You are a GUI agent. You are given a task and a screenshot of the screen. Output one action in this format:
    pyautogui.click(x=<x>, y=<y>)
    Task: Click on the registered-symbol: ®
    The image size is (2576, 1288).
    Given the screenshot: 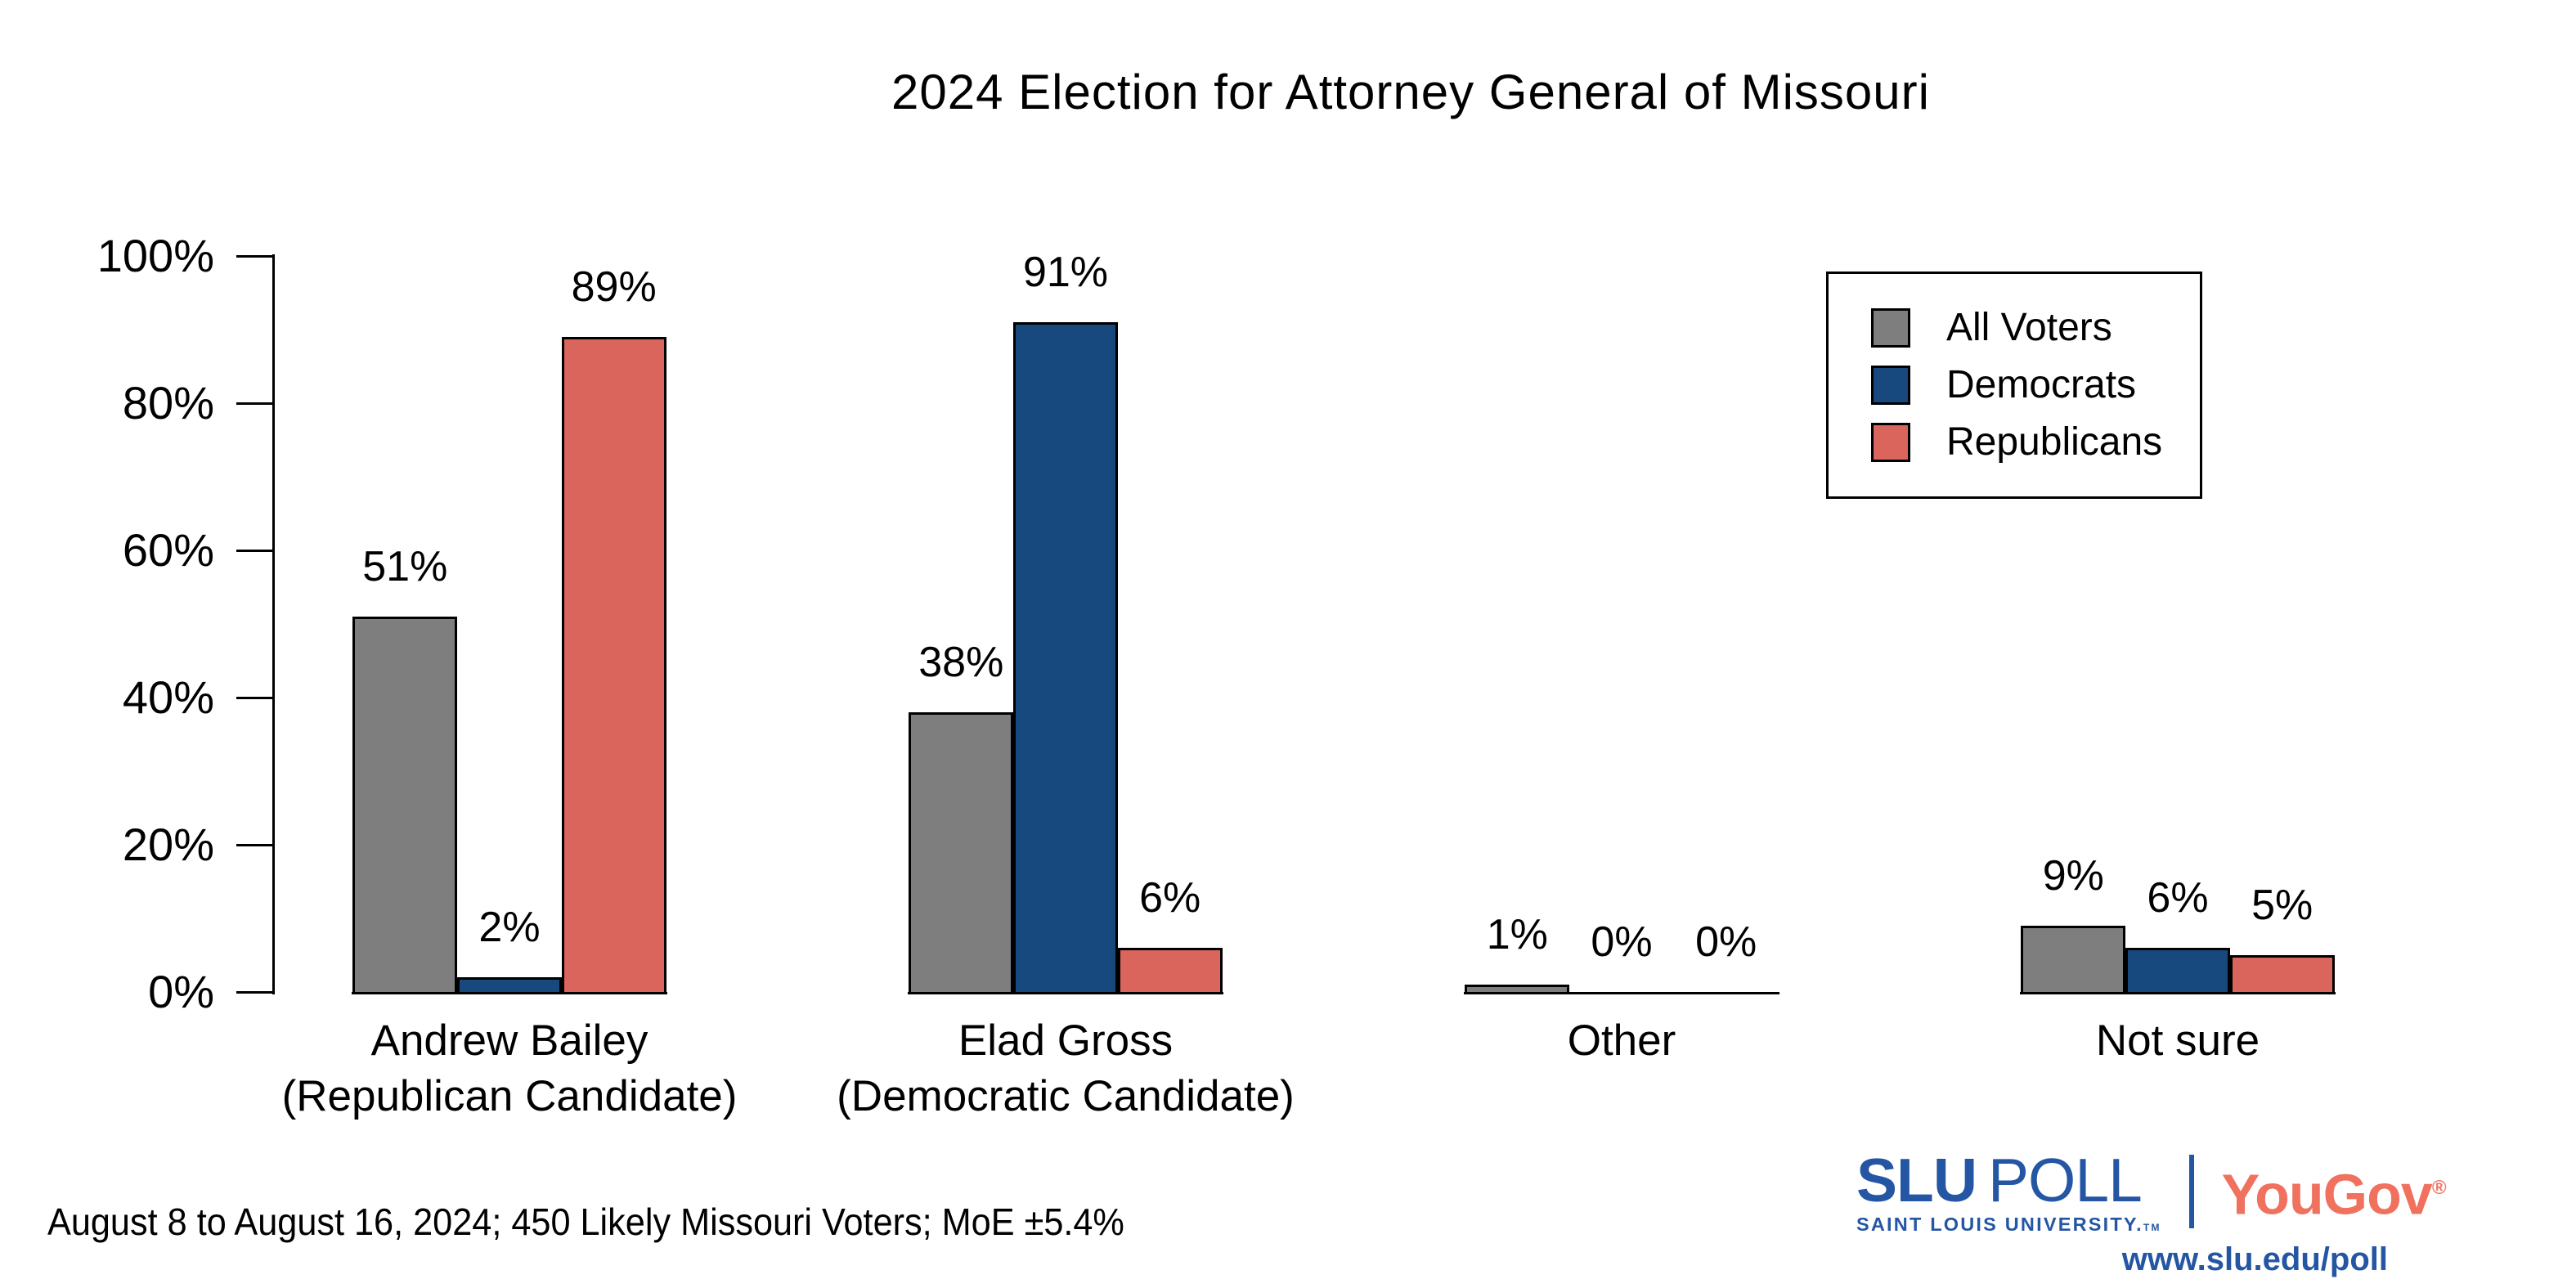 What is the action you would take?
    pyautogui.click(x=2439, y=1188)
    